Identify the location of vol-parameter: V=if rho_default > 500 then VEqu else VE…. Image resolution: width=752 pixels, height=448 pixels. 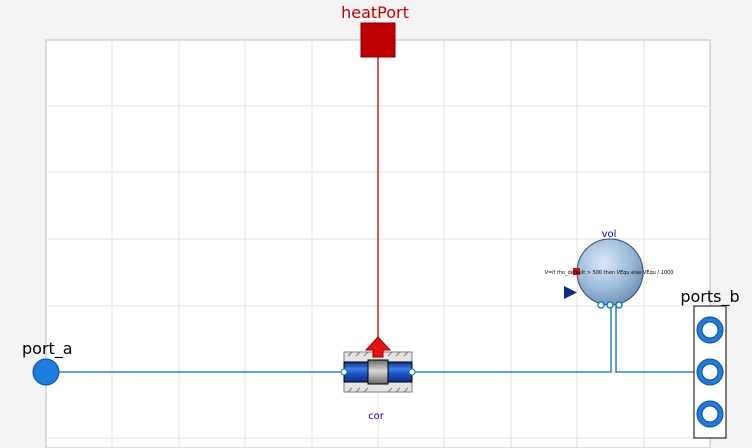
(609, 273).